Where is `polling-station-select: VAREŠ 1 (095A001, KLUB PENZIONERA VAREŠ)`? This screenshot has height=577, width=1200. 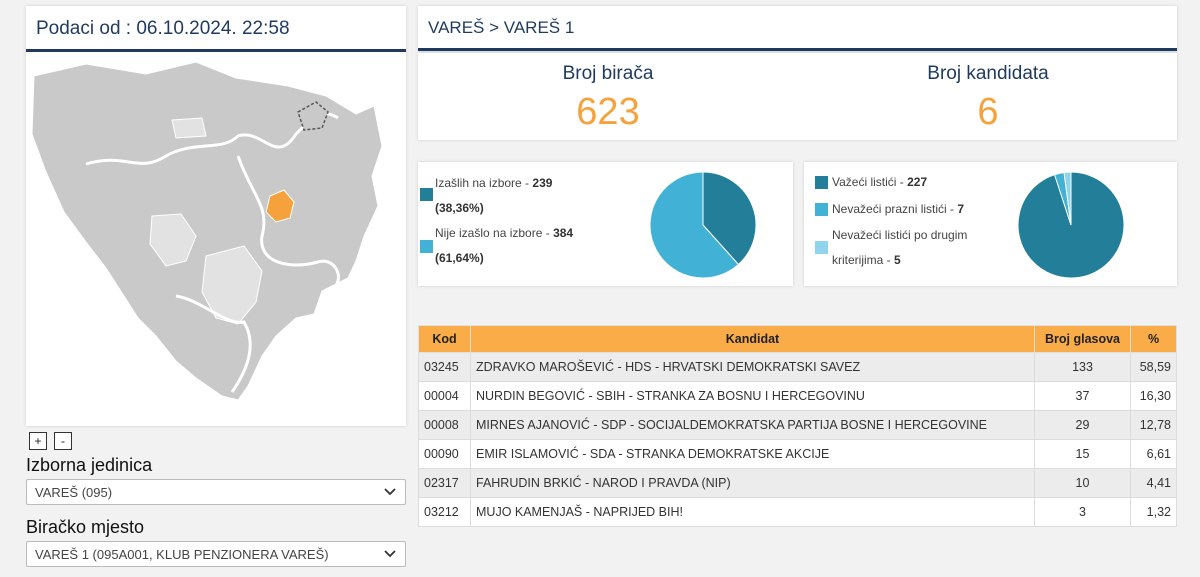 polling-station-select: VAREŠ 1 (095A001, KLUB PENZIONERA VAREŠ) is located at coordinates (216, 554).